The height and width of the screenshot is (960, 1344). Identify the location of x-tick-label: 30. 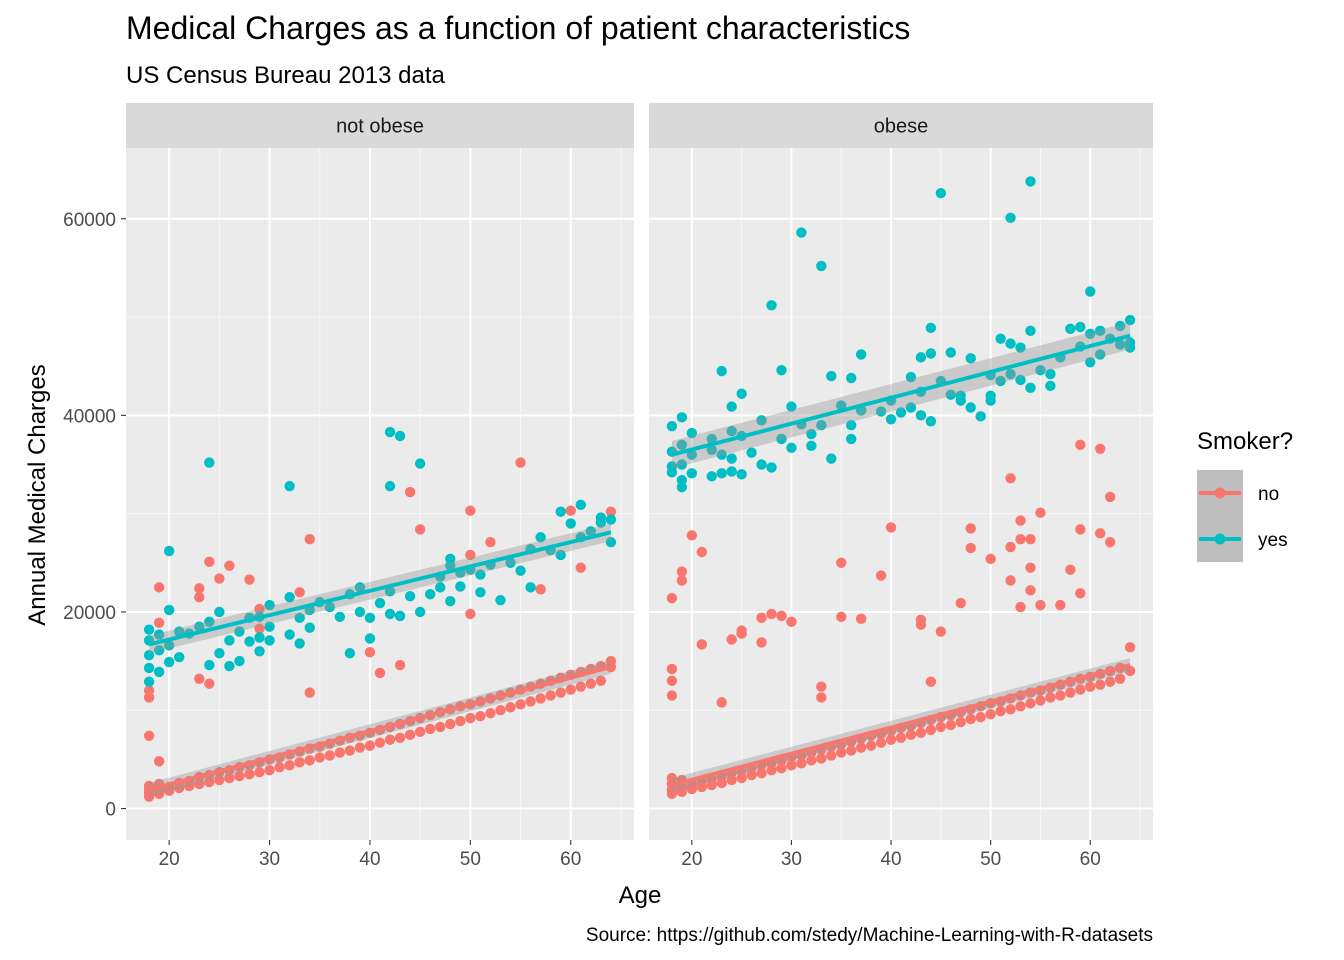
(269, 859).